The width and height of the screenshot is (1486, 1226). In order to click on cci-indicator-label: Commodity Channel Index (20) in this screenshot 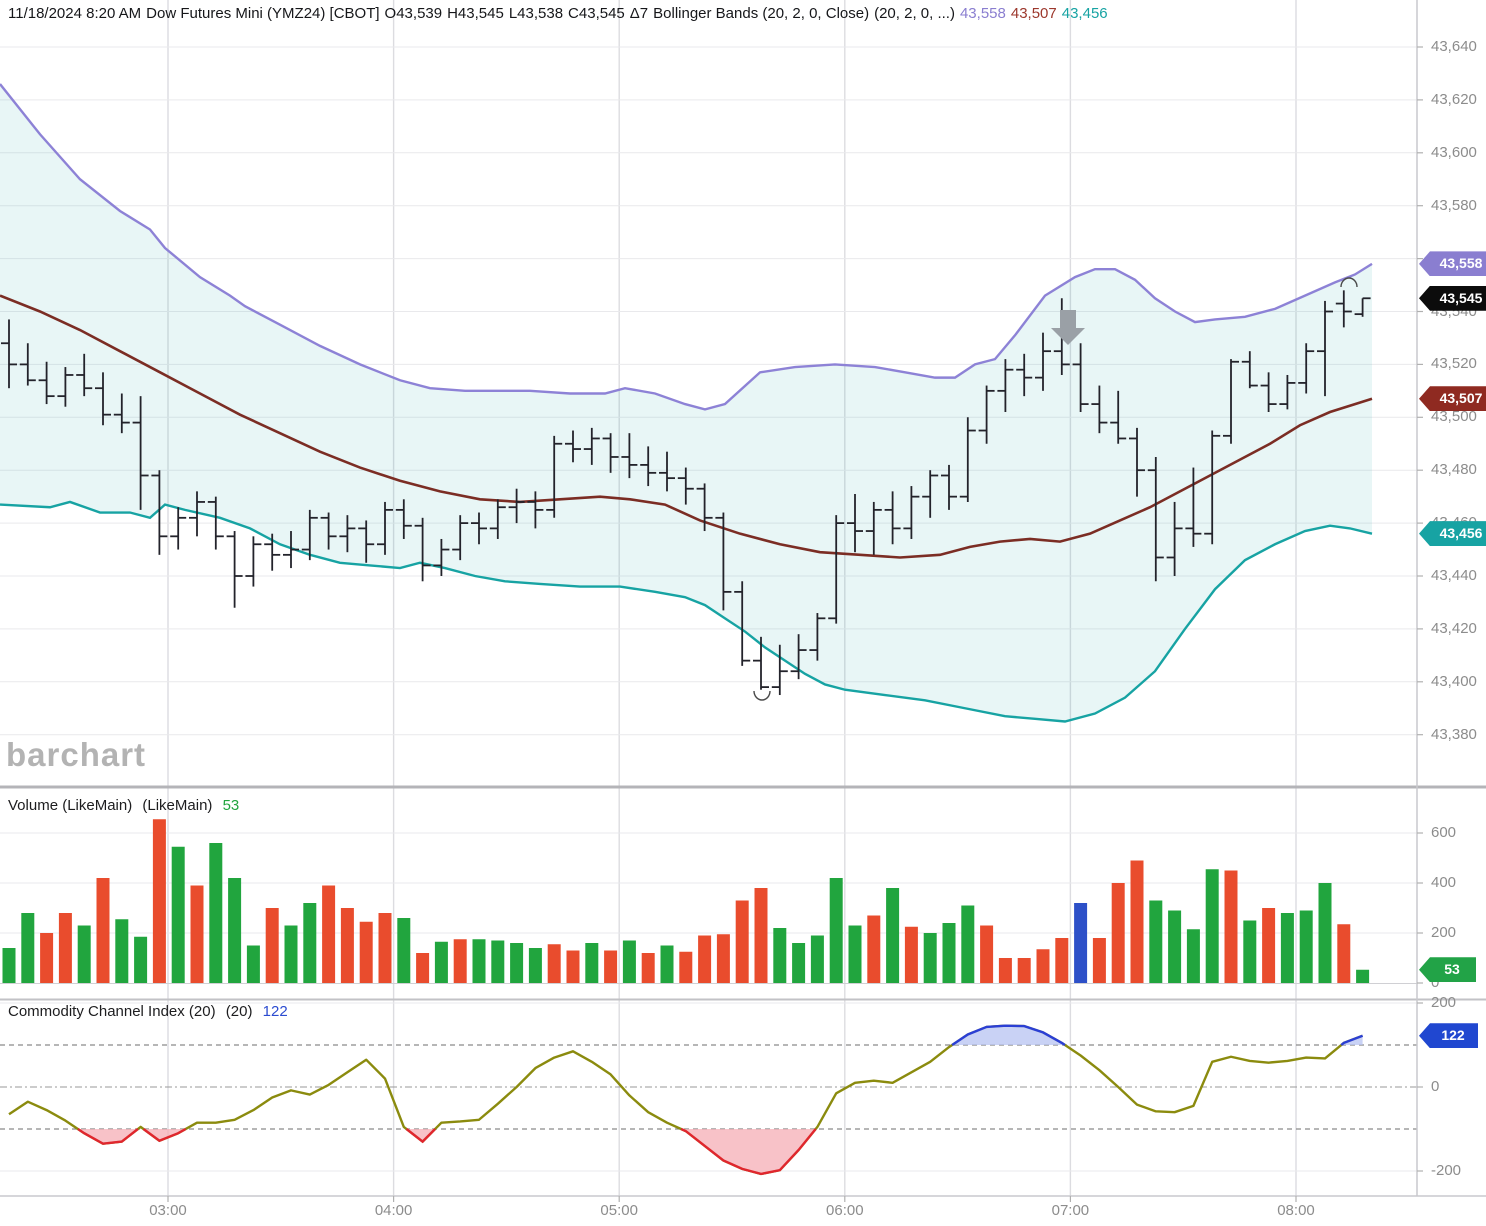, I will do `click(112, 1011)`.